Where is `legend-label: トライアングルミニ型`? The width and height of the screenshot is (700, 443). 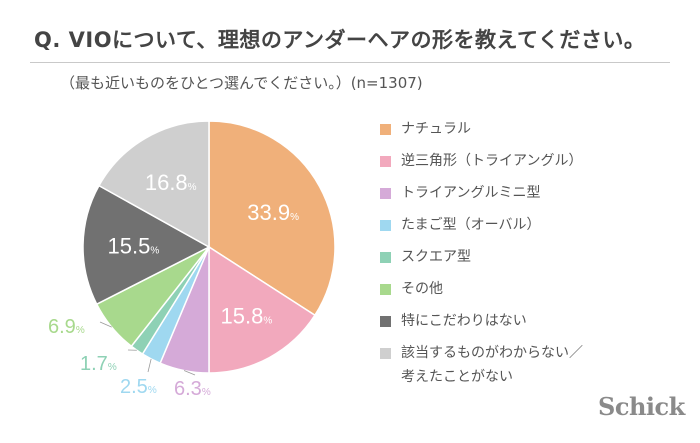 legend-label: トライアングルミニ型 is located at coordinates (471, 193).